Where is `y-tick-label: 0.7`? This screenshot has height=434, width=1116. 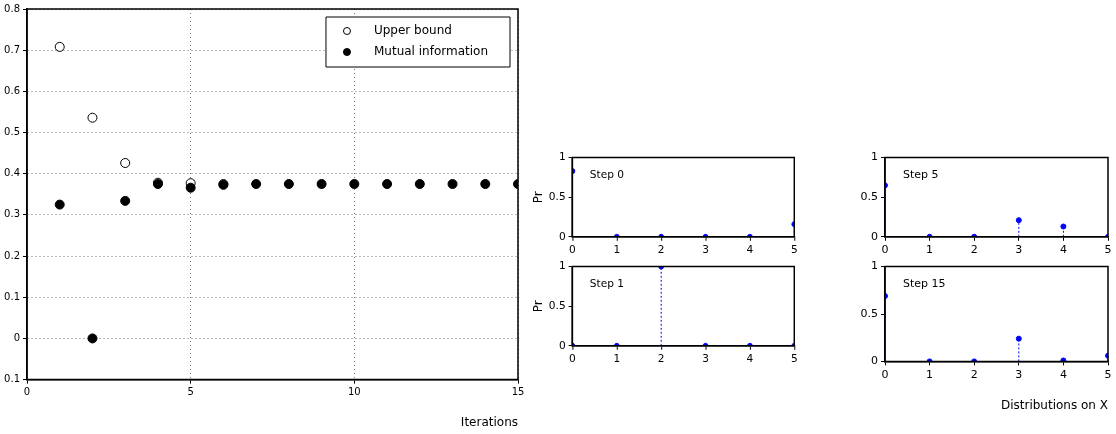 y-tick-label: 0.7 is located at coordinates (12, 49).